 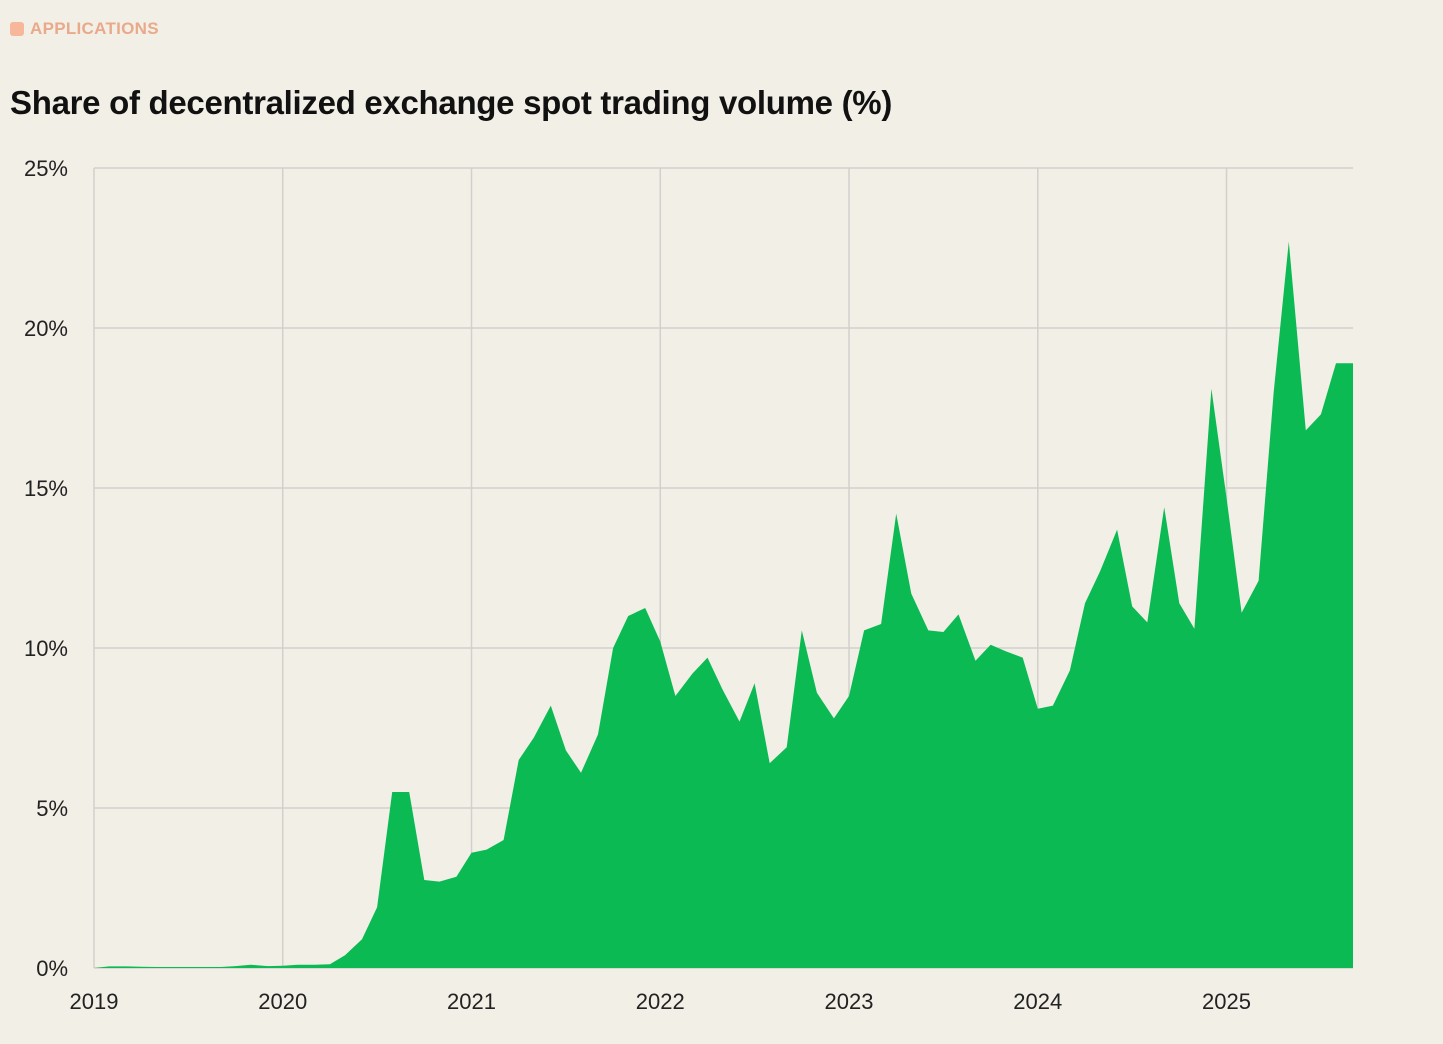 What do you see at coordinates (17, 29) in the screenshot?
I see `tag-square-icon` at bounding box center [17, 29].